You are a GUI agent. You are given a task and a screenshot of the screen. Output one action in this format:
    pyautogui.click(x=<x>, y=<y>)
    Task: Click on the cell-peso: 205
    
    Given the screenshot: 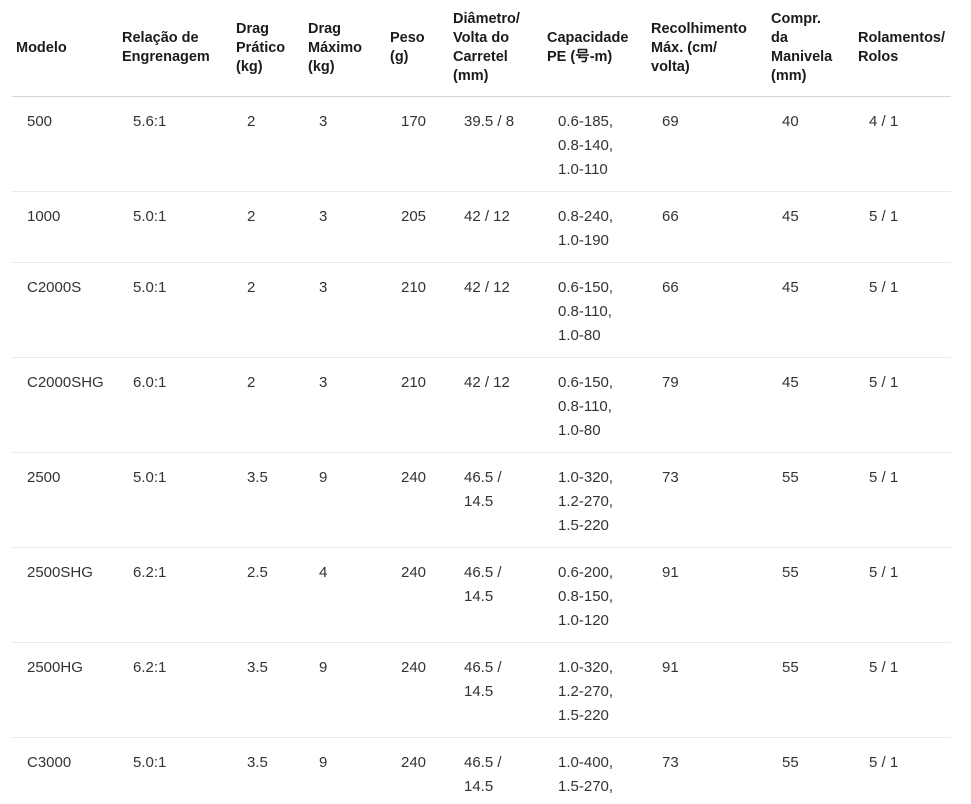 What is the action you would take?
    pyautogui.click(x=417, y=227)
    